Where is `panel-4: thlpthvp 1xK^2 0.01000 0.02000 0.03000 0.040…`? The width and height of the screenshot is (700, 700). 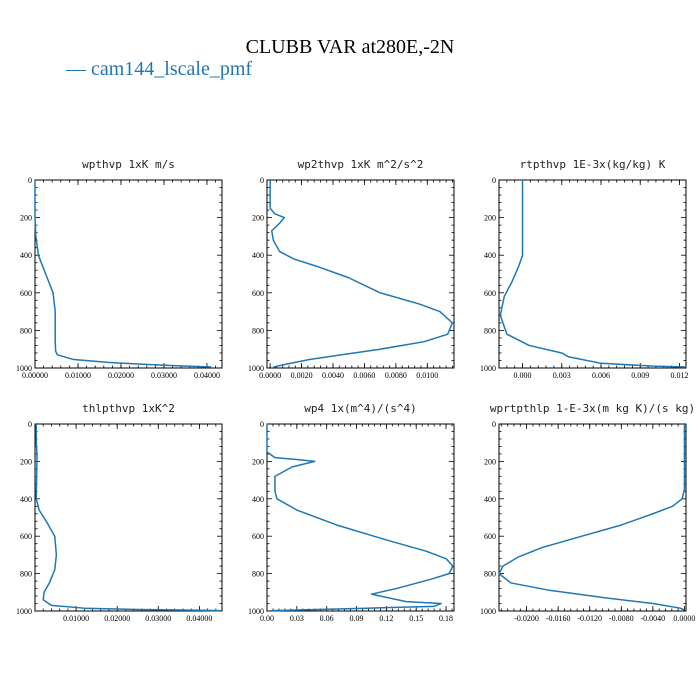
panel-4: thlpthvp 1xK^2 0.01000 0.02000 0.03000 0.040… is located at coordinates (119, 512).